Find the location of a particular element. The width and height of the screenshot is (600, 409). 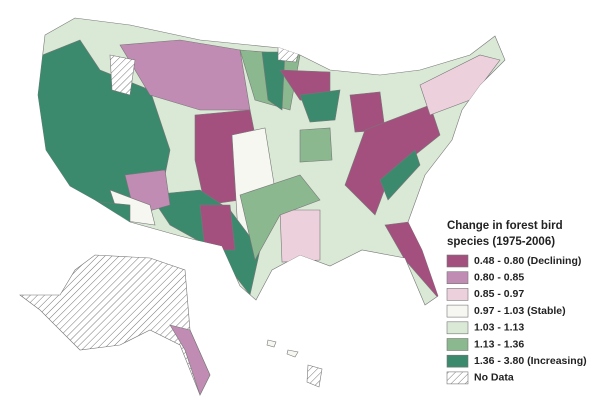

alaska is located at coordinates (115, 325).